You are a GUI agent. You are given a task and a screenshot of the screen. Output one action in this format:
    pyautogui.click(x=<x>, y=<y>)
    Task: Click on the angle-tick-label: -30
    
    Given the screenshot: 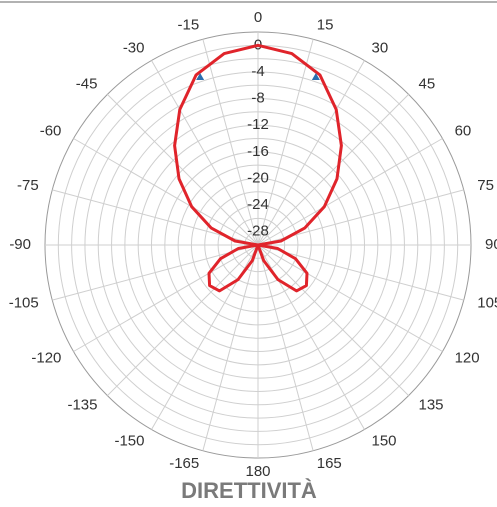 What is the action you would take?
    pyautogui.click(x=134, y=47)
    